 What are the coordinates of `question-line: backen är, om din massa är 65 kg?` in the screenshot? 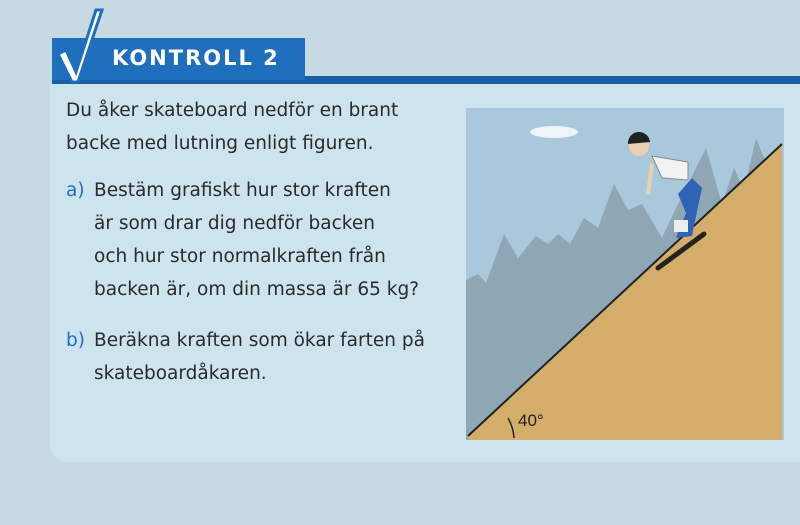 It's located at (257, 289).